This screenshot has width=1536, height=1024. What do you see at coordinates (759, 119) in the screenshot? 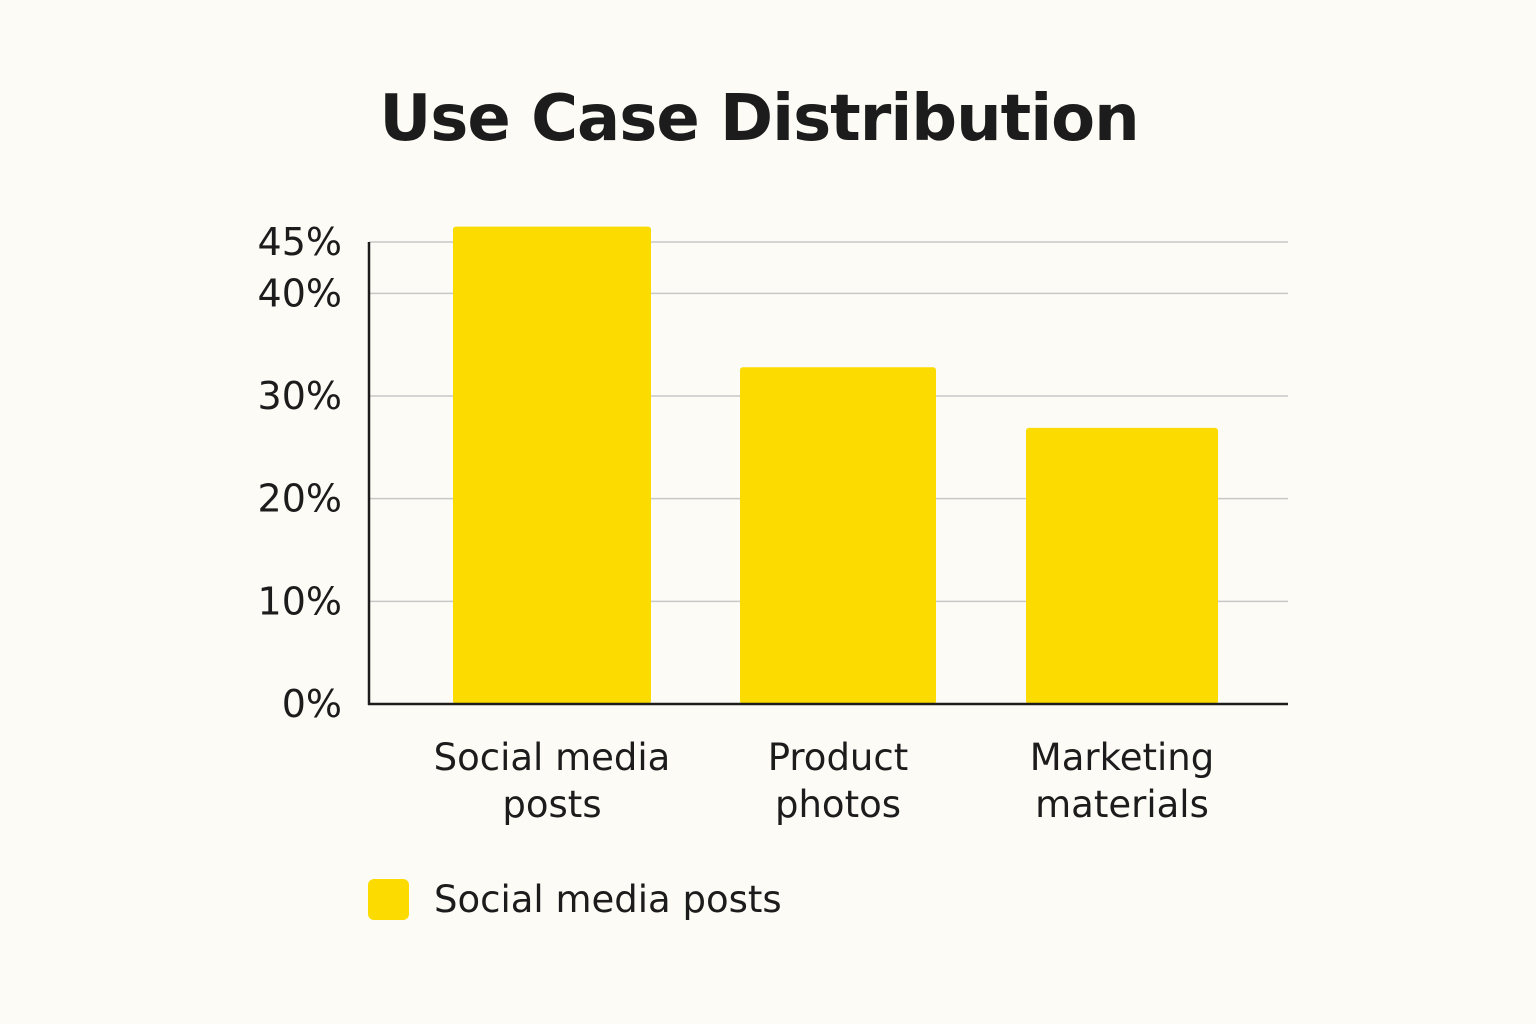
I see `chart-title: Use Case Distribution` at bounding box center [759, 119].